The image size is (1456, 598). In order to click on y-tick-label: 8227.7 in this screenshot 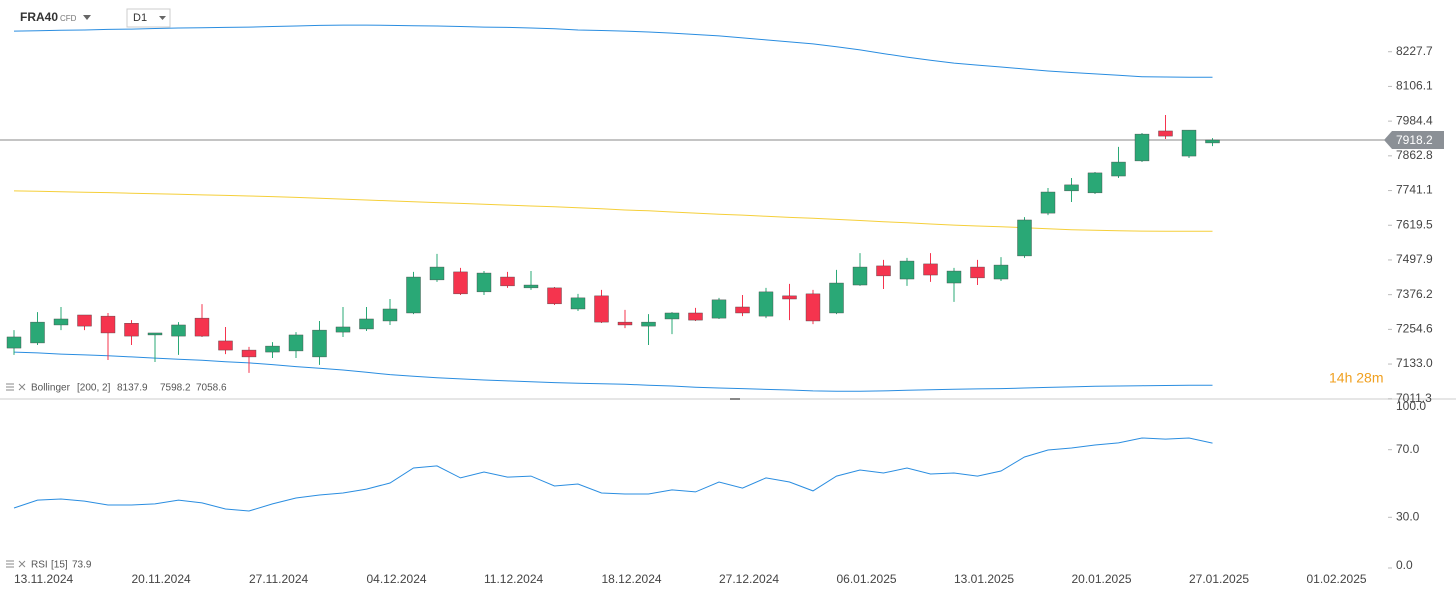, I will do `click(1414, 51)`.